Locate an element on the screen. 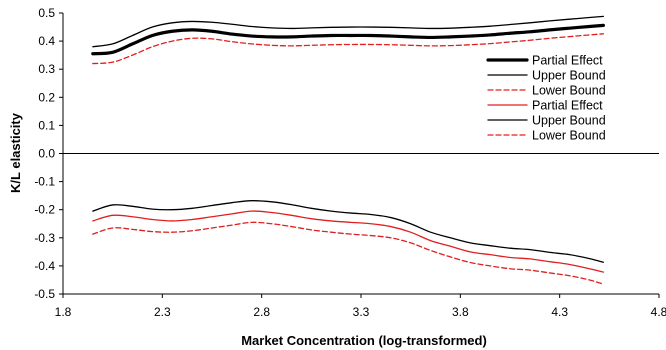  x-tick-label: 4.8 is located at coordinates (658, 312).